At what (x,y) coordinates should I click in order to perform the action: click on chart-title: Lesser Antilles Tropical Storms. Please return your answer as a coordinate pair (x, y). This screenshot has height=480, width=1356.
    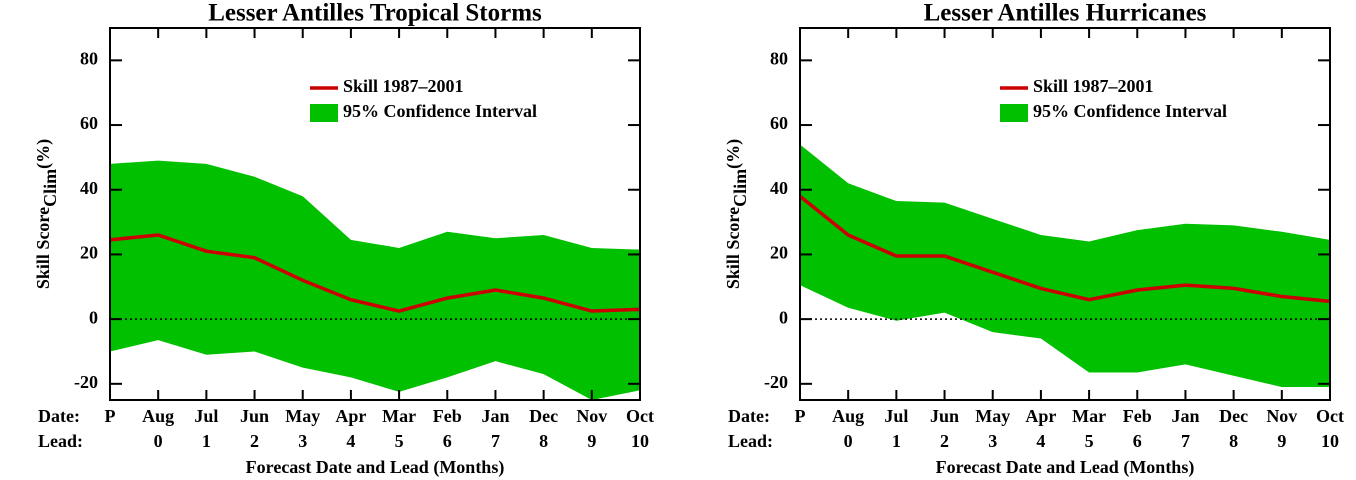
    Looking at the image, I should click on (375, 13).